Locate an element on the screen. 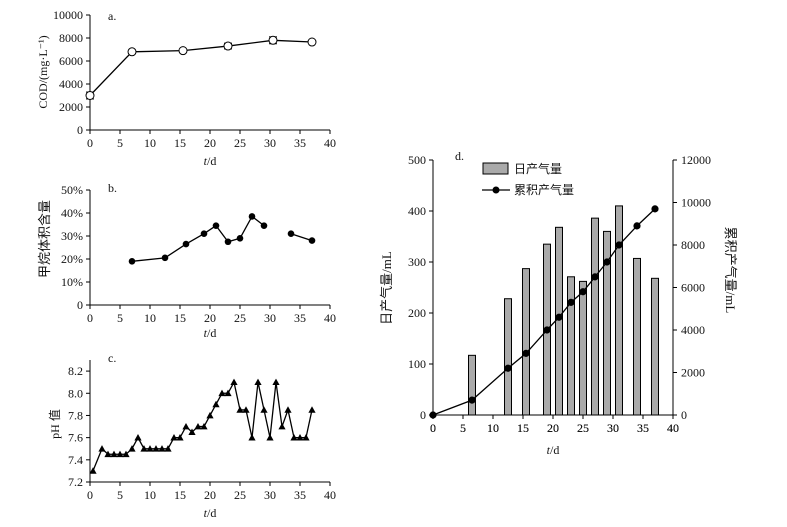 This screenshot has width=787, height=527. panel-d-right-x-tick-label: 0 is located at coordinates (433, 428).